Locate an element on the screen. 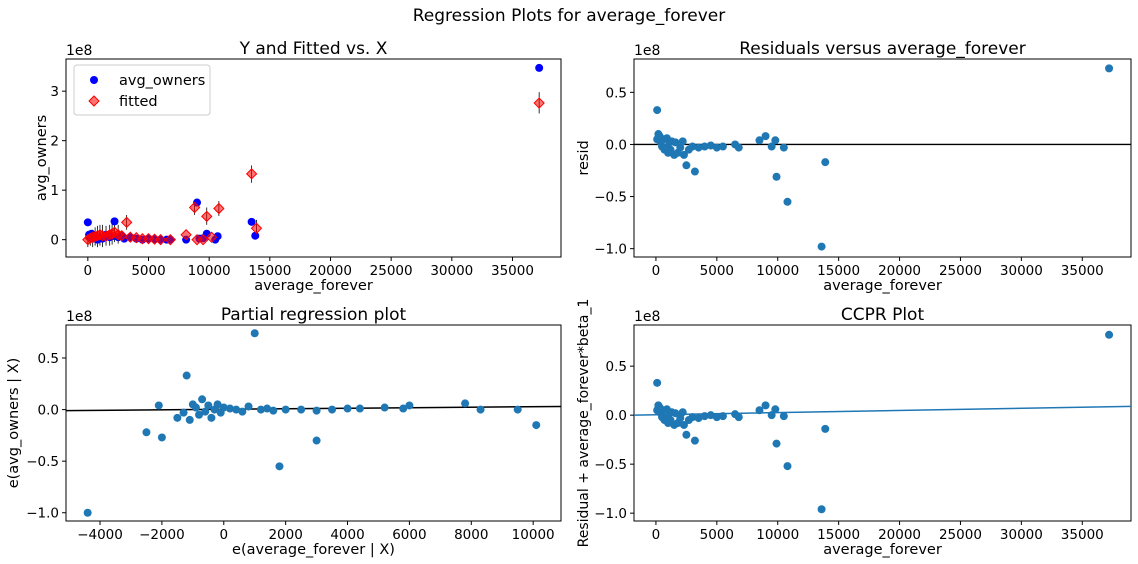  x-tick-label: 15000 is located at coordinates (838, 271).